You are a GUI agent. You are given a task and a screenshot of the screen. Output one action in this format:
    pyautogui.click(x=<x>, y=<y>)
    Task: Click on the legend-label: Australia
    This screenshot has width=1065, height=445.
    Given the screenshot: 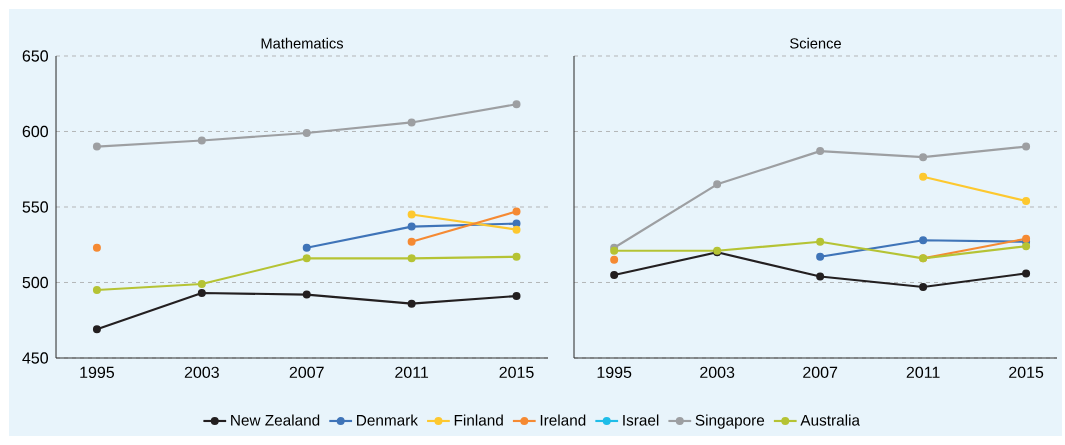 What is the action you would take?
    pyautogui.click(x=830, y=420)
    